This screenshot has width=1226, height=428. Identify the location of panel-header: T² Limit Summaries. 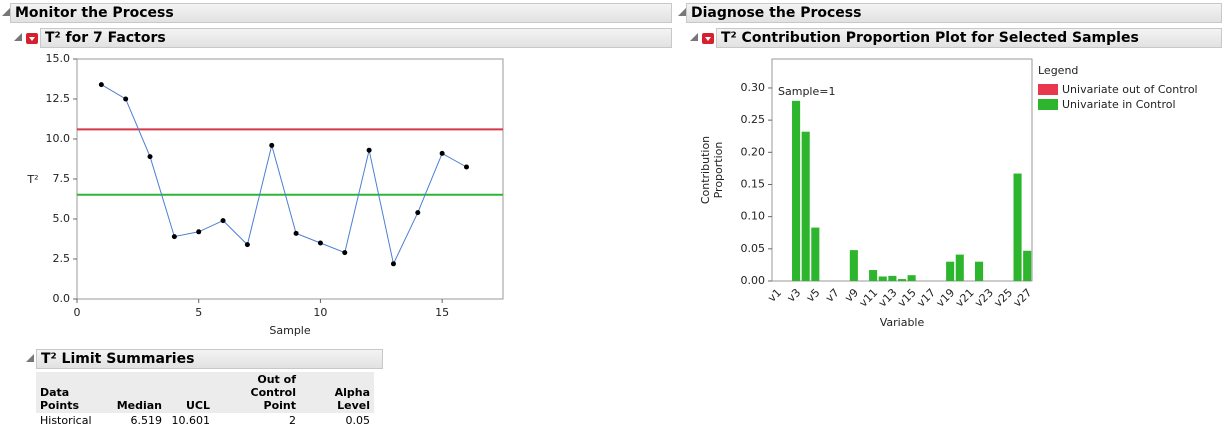
(209, 359).